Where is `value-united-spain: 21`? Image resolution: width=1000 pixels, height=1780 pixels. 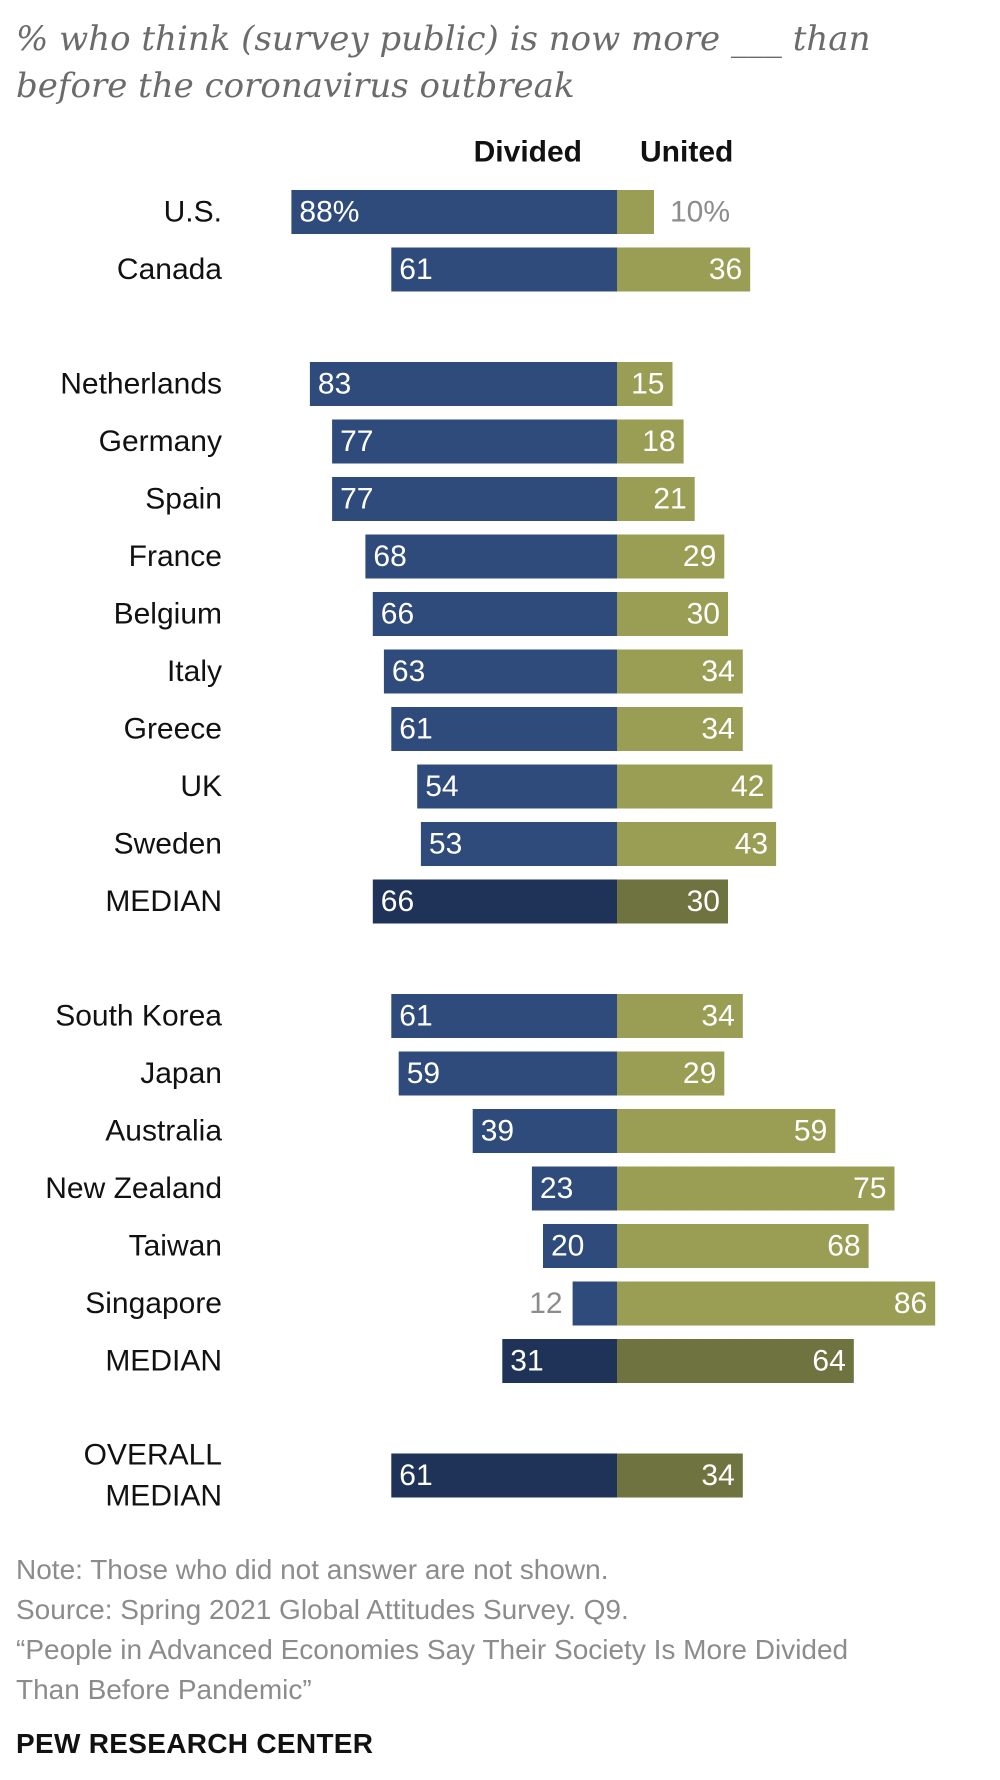 value-united-spain: 21 is located at coordinates (669, 499).